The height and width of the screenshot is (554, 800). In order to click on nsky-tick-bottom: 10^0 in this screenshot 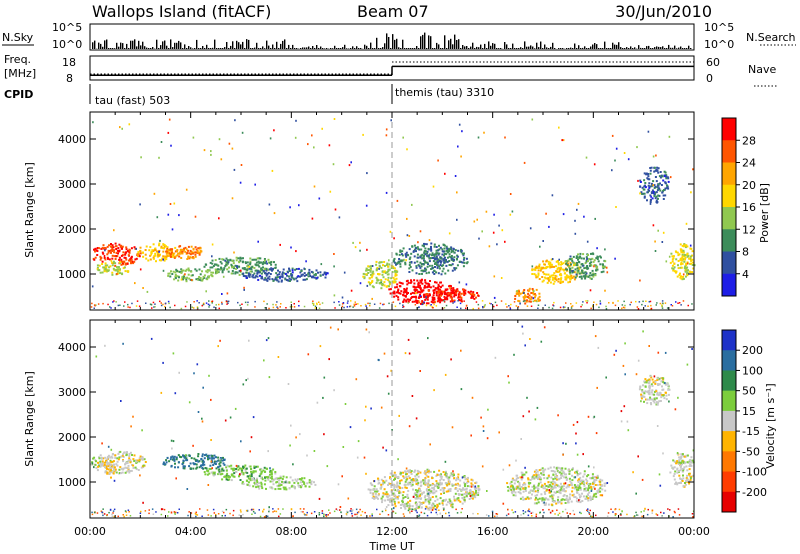, I will do `click(67, 44)`.